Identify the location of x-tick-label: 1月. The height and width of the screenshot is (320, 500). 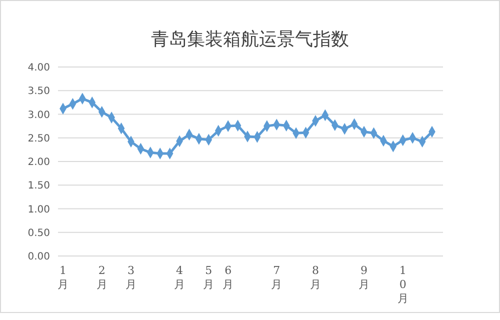
(63, 277).